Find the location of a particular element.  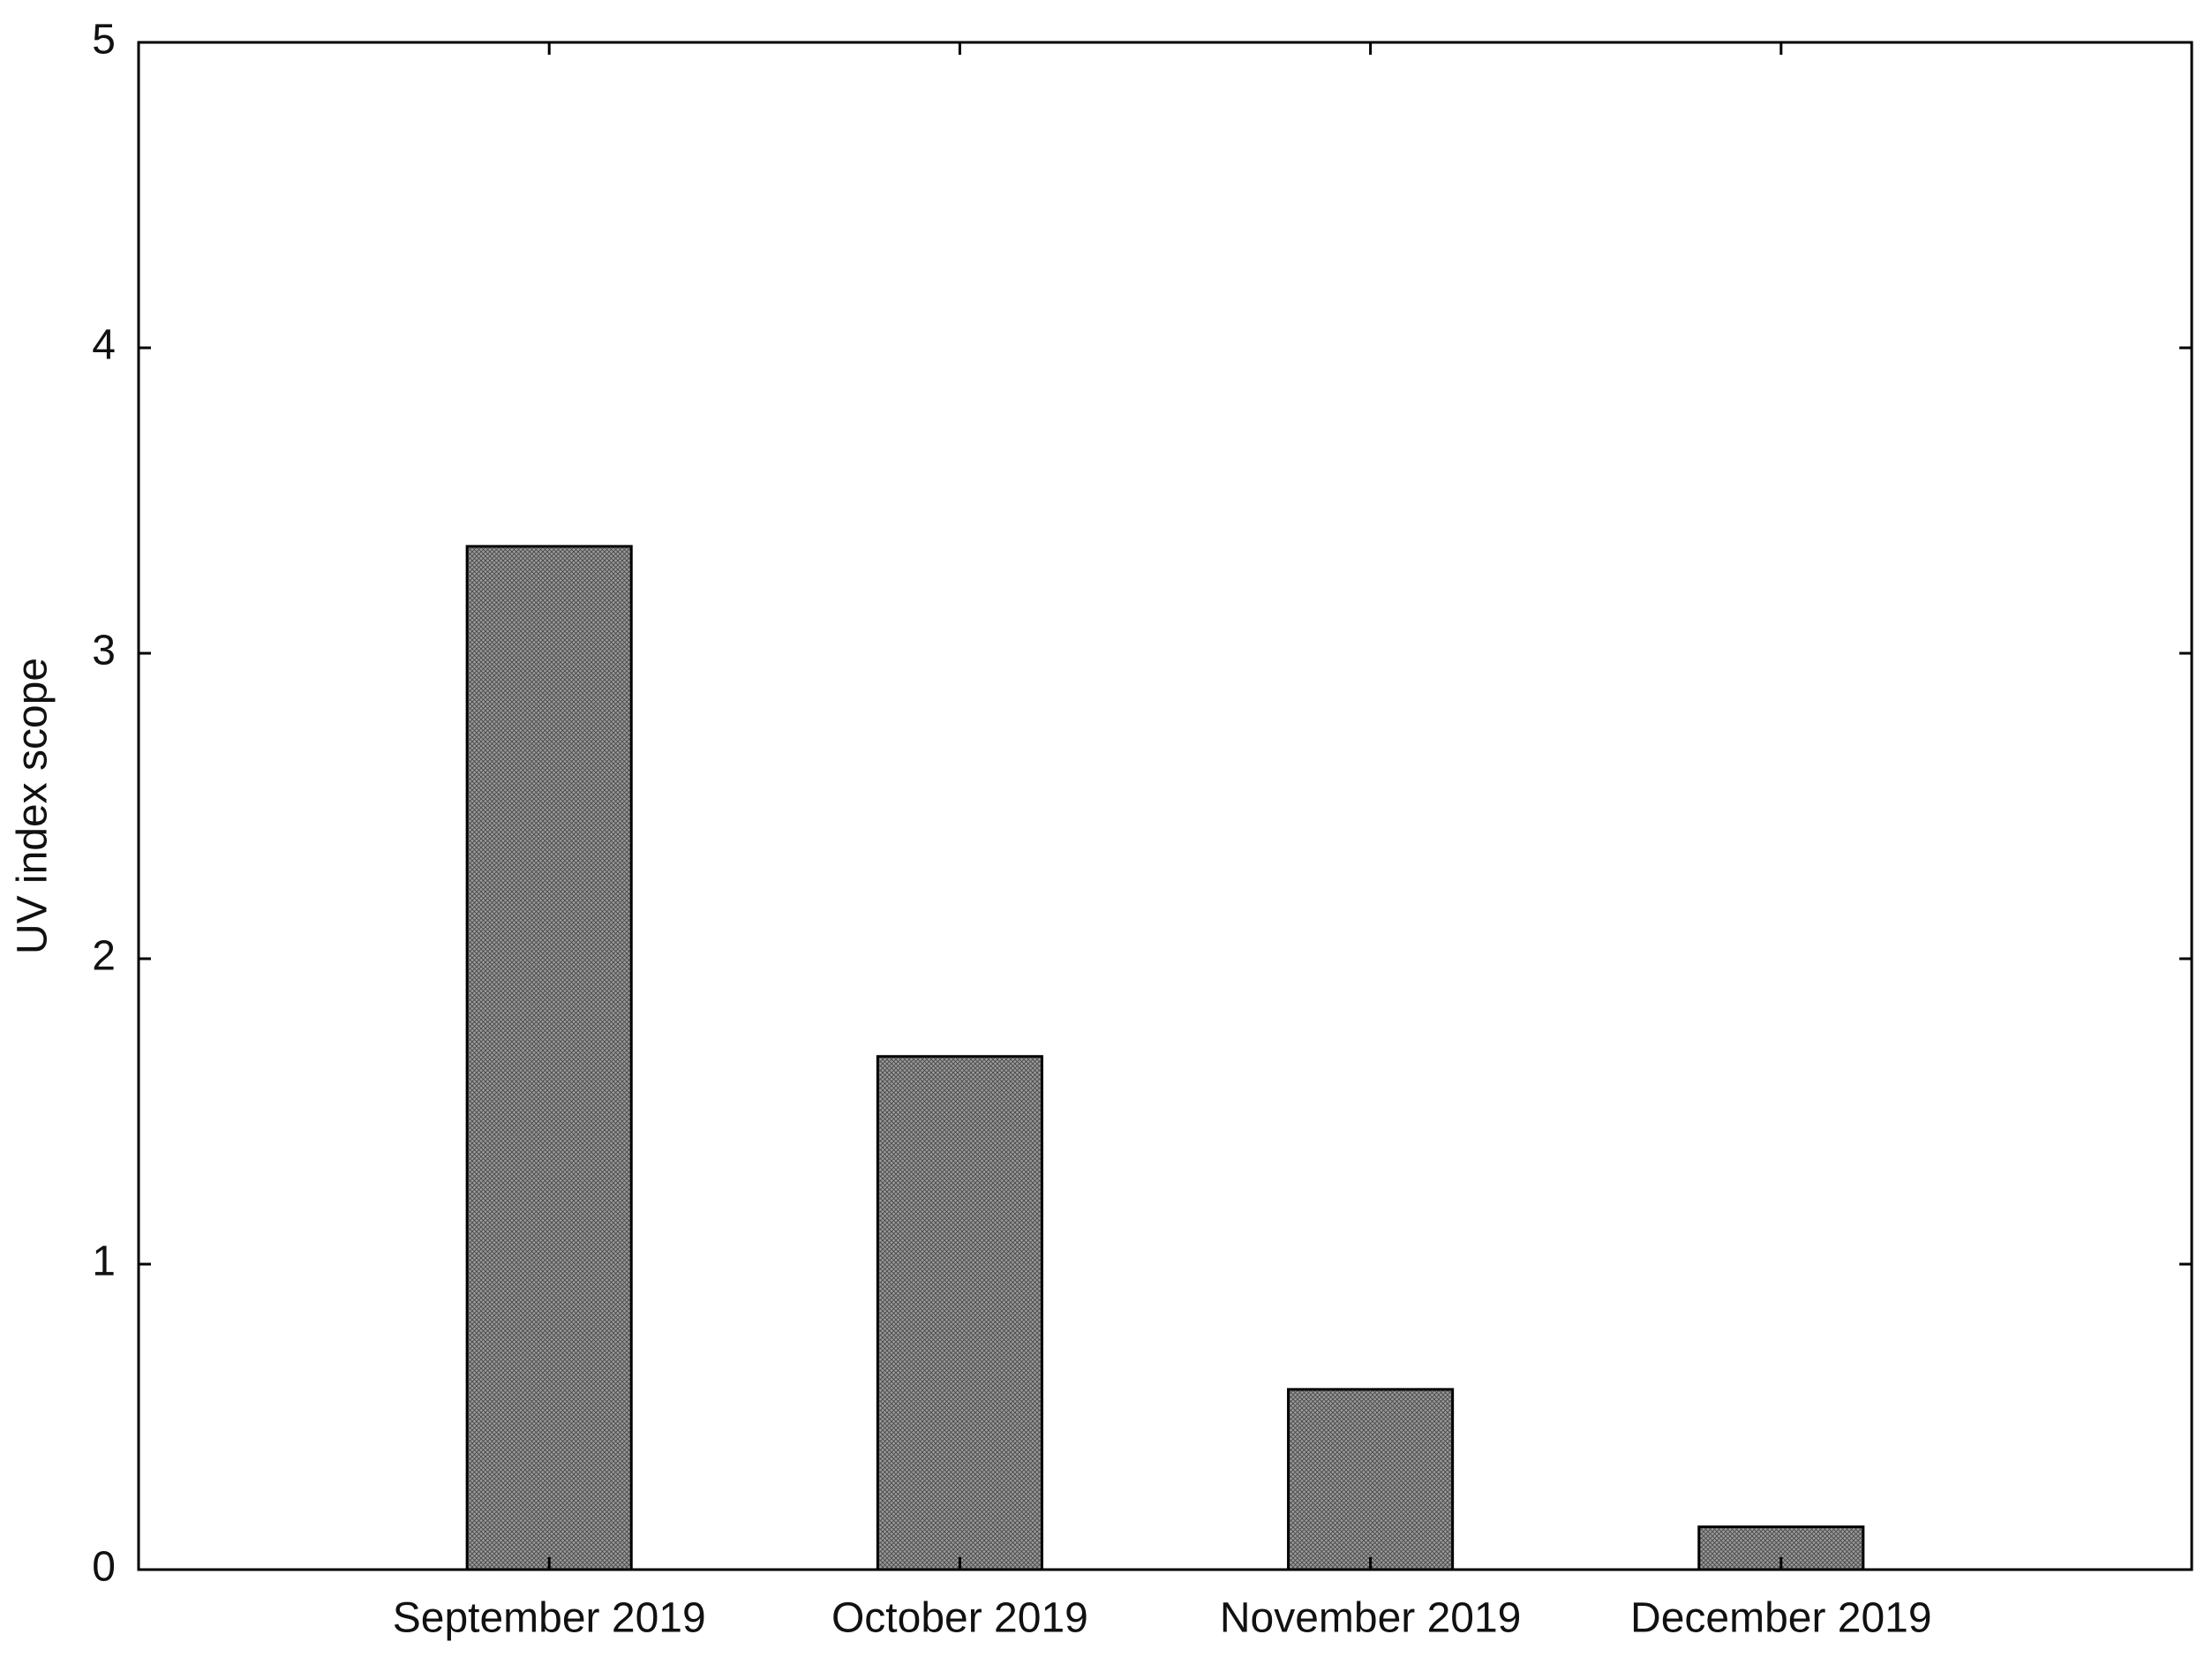

y-tick-label: 1 is located at coordinates (104, 1262).